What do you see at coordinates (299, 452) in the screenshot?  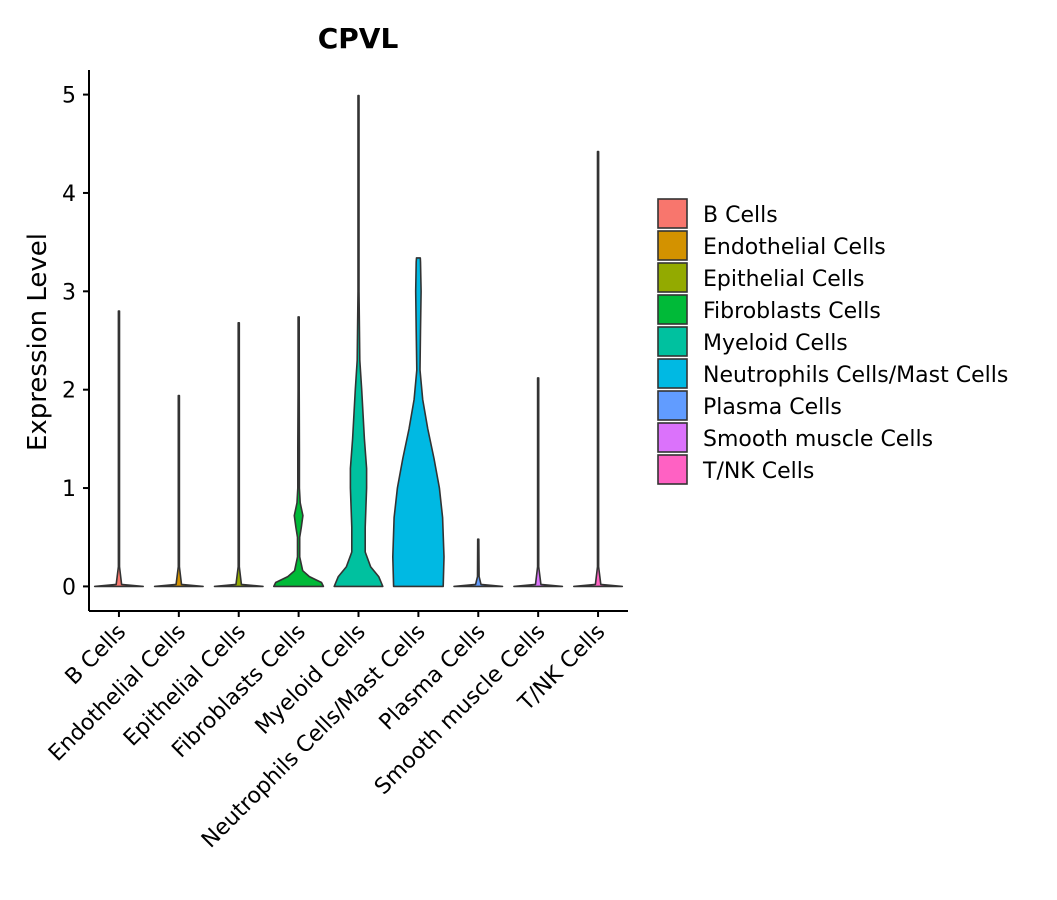 I see `violin-fibroblasts-cells` at bounding box center [299, 452].